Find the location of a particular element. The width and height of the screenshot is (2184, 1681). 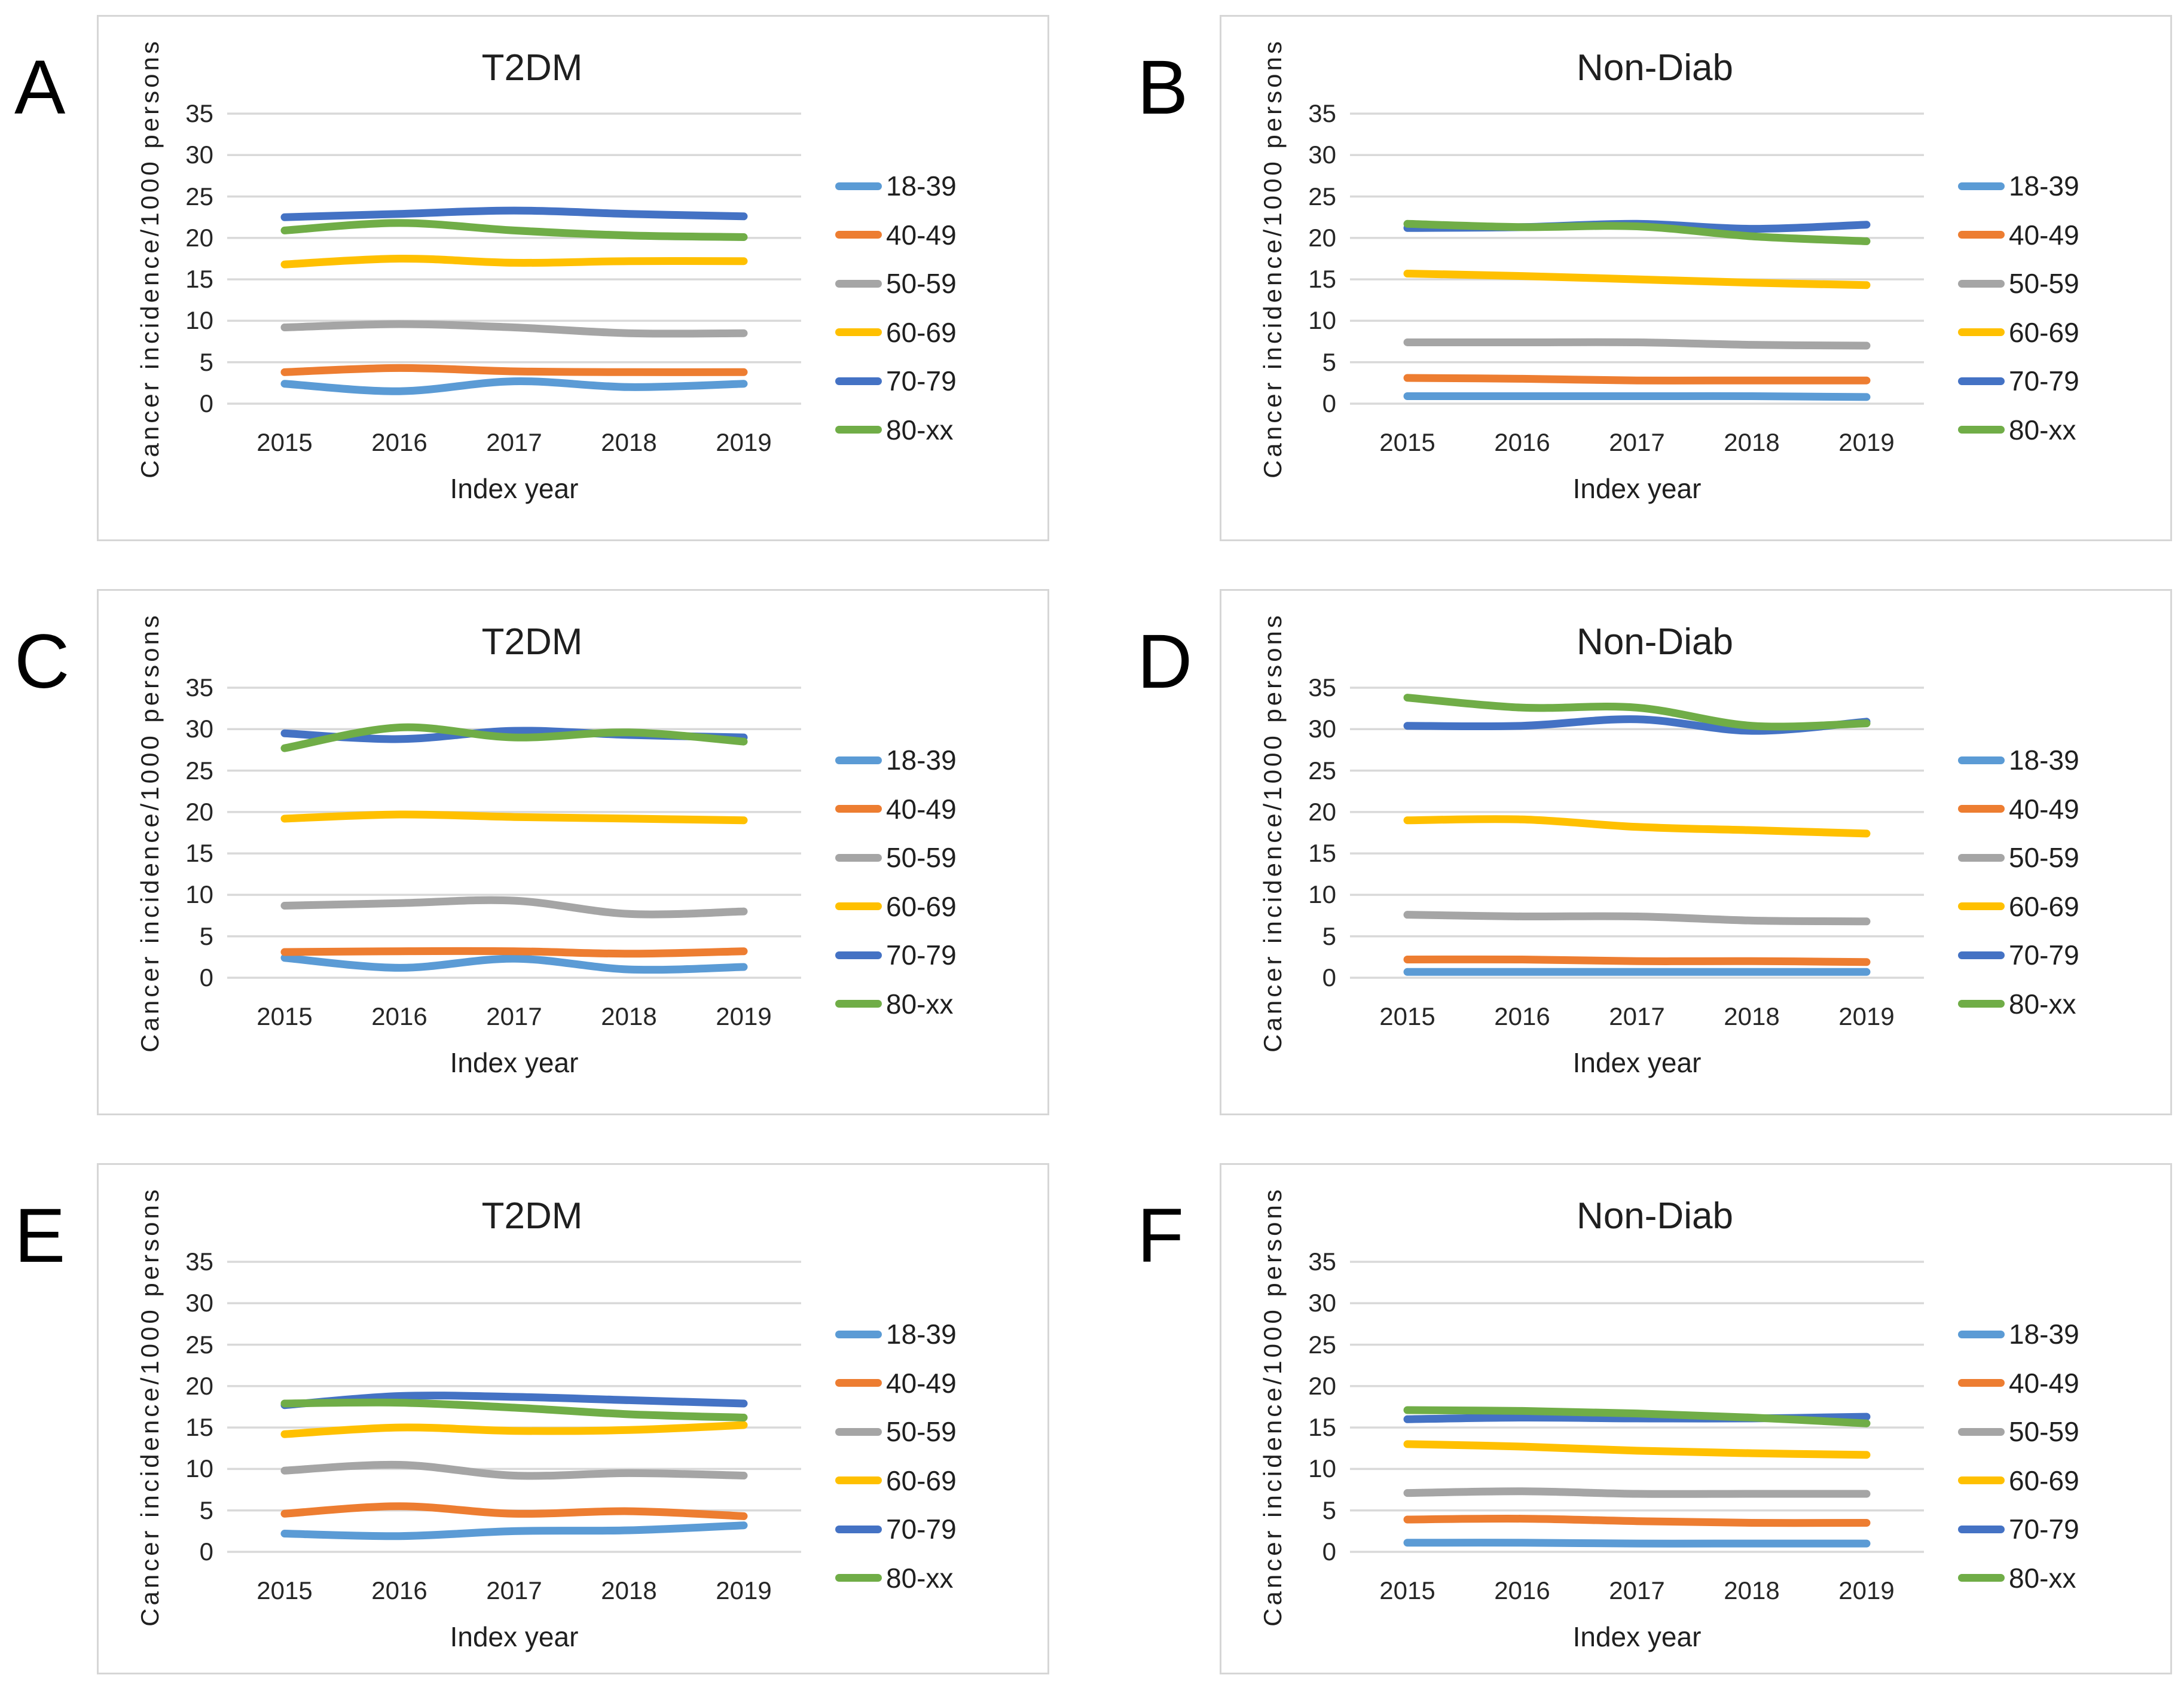

panel-letter-E: E is located at coordinates (40, 1236).